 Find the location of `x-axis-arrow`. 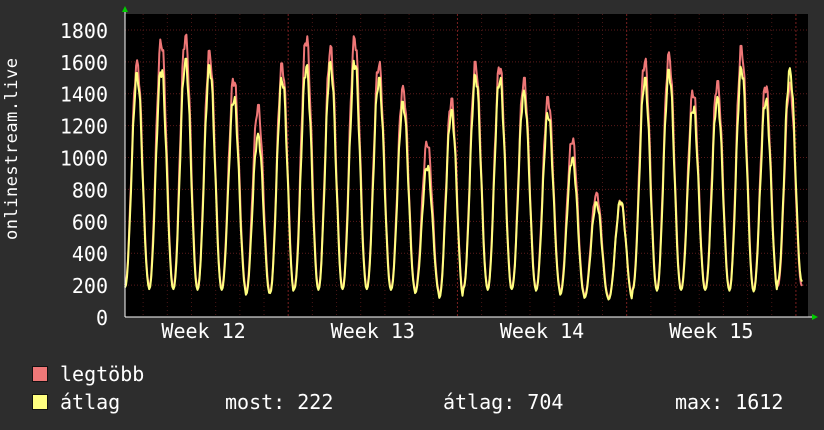

x-axis-arrow is located at coordinates (815, 317).